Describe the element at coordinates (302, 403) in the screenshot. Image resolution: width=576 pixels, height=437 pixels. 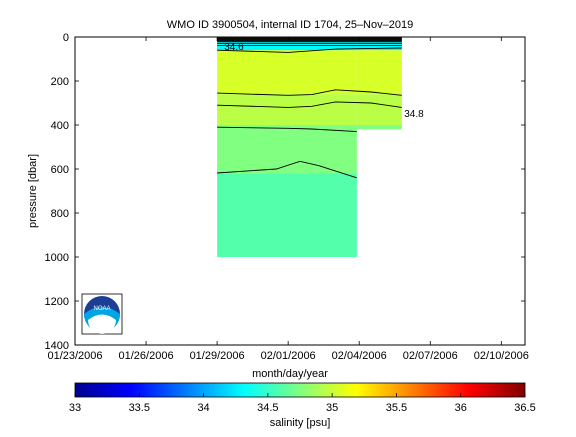
I see `colorbar-ticks: 33 33.5 34 34.5 35 35.5 36 36.5` at that location.